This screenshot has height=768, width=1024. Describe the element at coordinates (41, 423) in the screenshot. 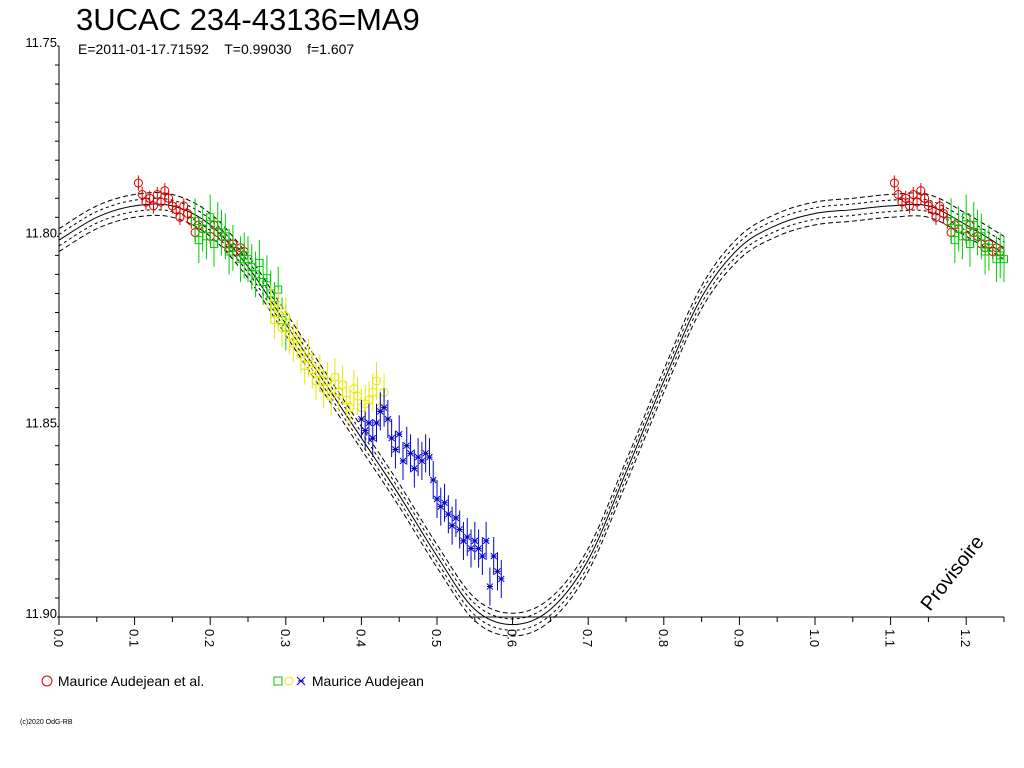

I see `y-tick-label: 11.85` at that location.